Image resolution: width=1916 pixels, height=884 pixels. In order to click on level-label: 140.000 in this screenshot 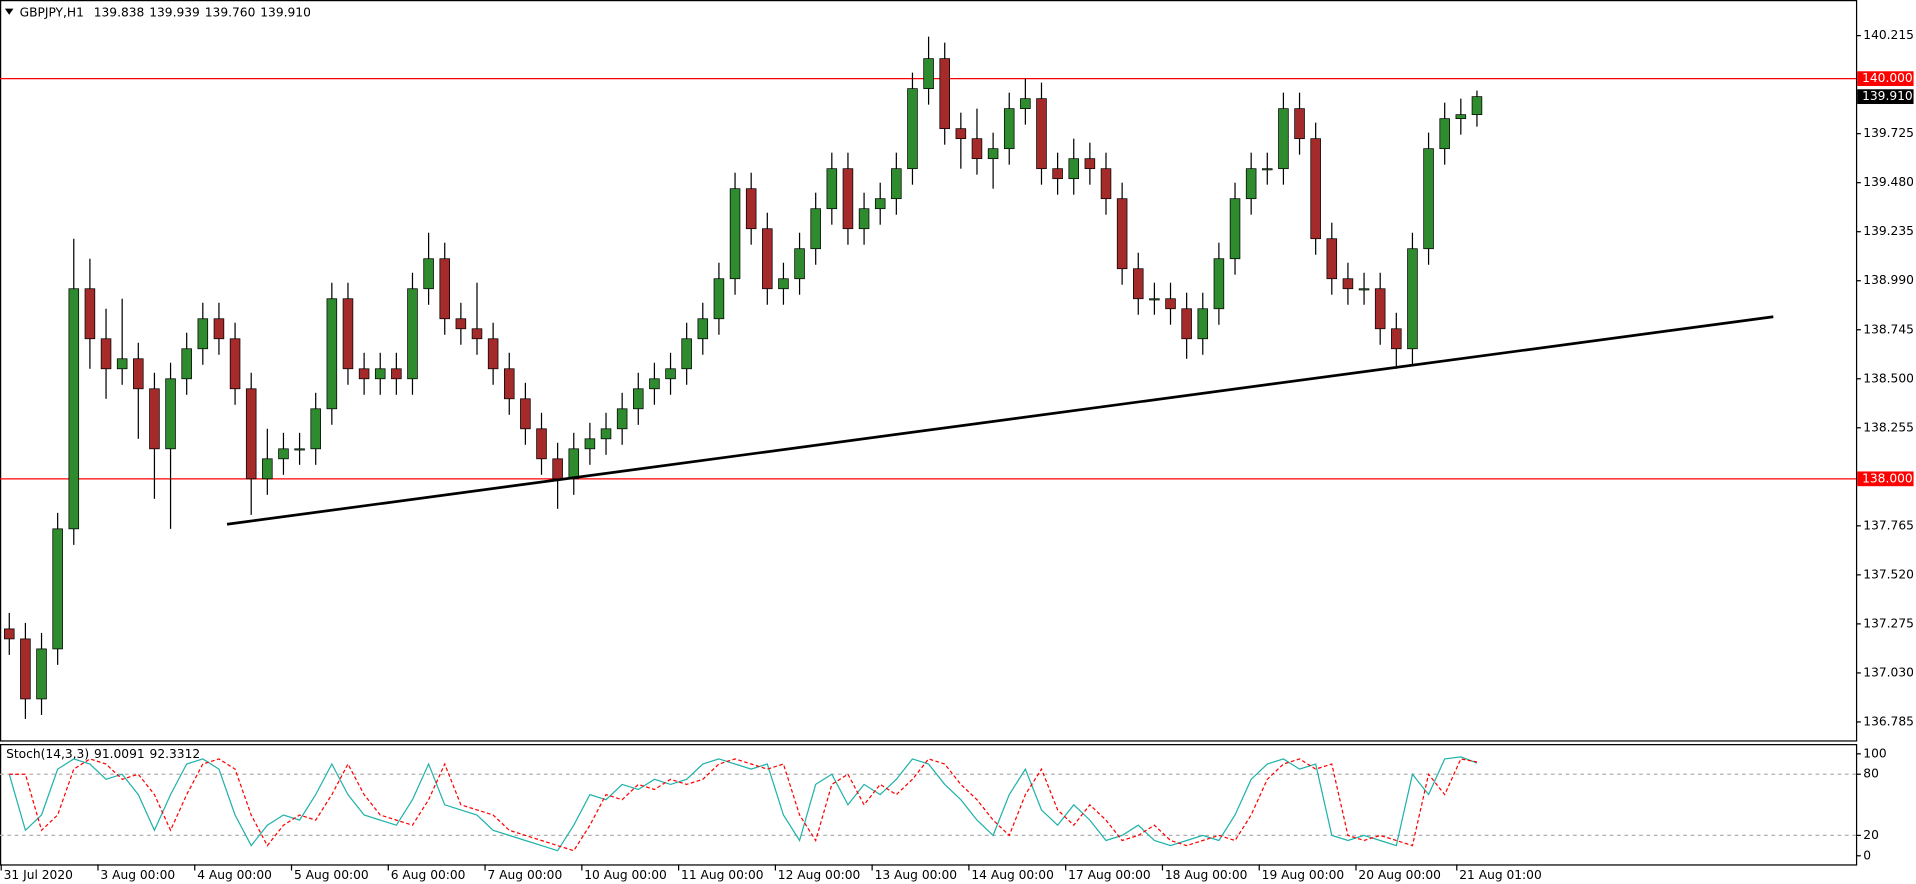, I will do `click(1887, 78)`.